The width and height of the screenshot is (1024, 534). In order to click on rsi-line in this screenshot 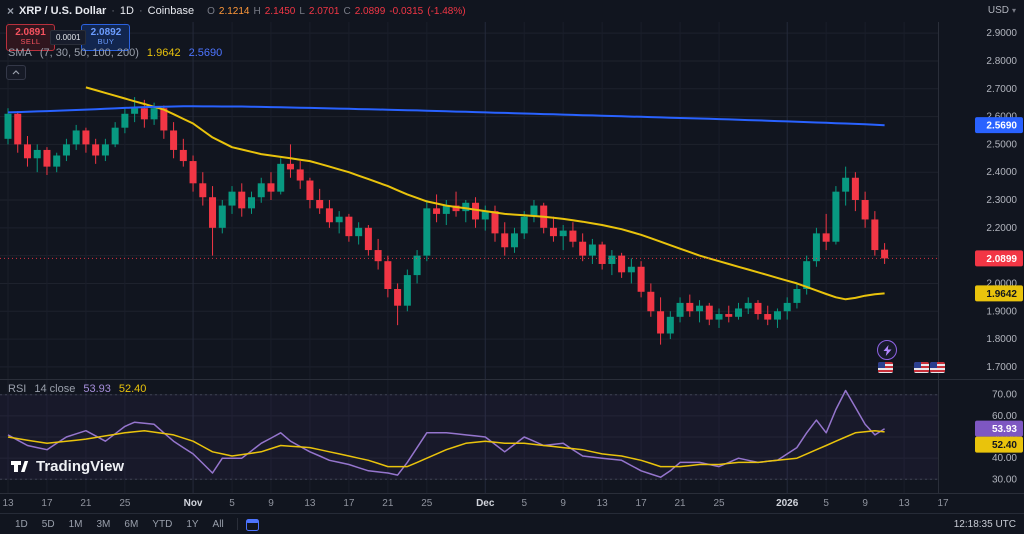, I will do `click(446, 433)`.